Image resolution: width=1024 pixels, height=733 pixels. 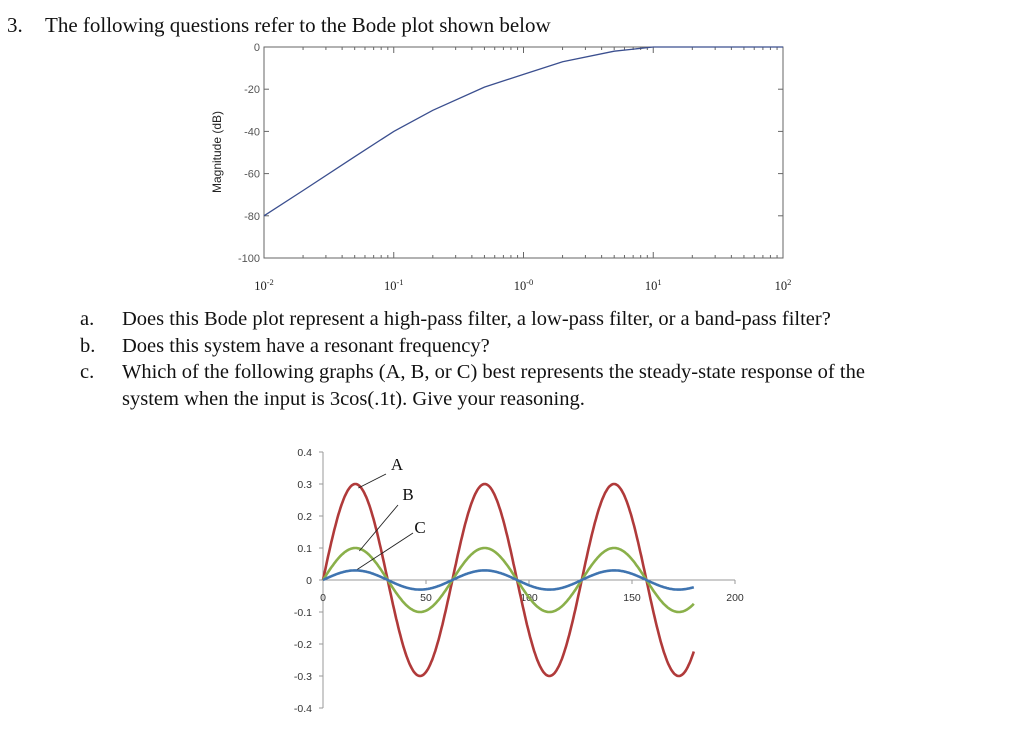 I want to click on bode-ytick-label: 0, so click(x=257, y=48).